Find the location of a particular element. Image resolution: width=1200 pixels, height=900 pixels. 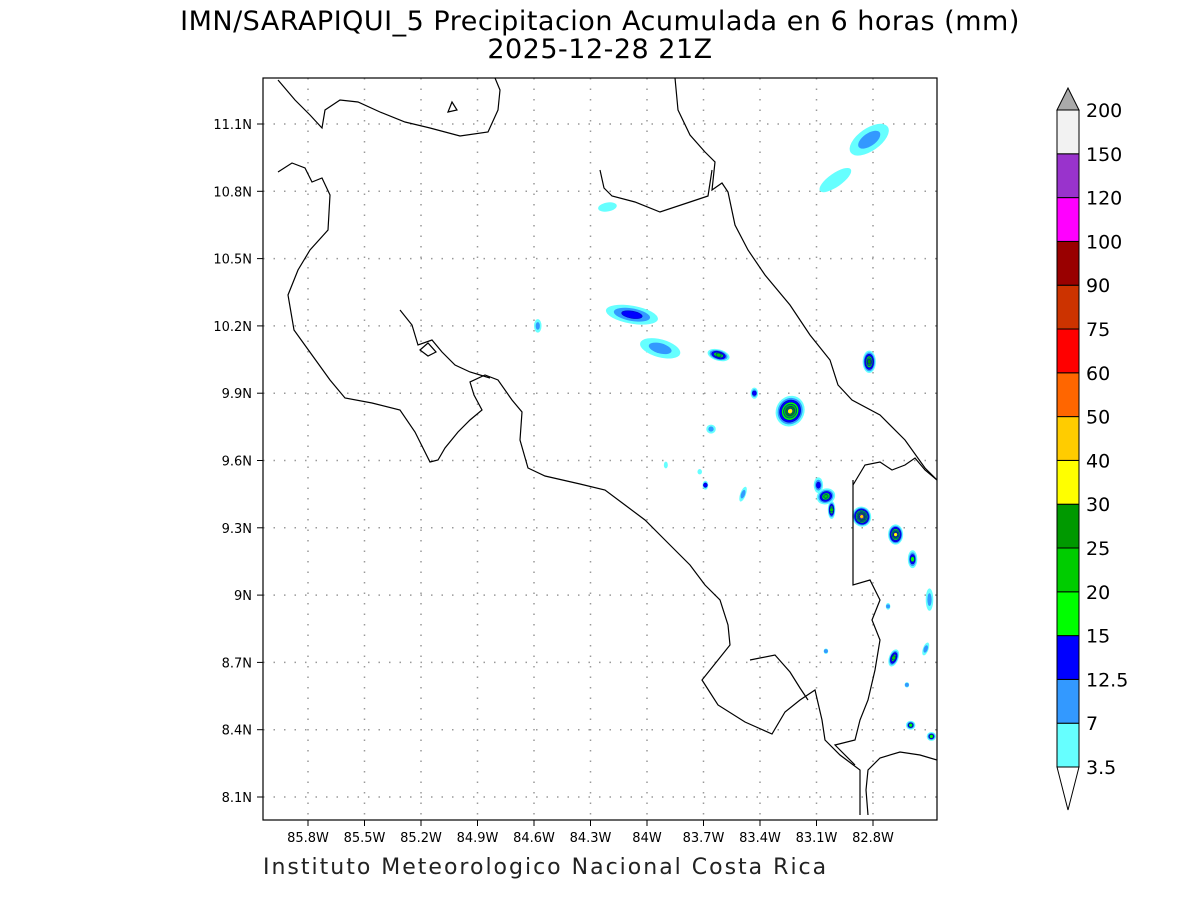

x-tick-label: 84W is located at coordinates (647, 838).